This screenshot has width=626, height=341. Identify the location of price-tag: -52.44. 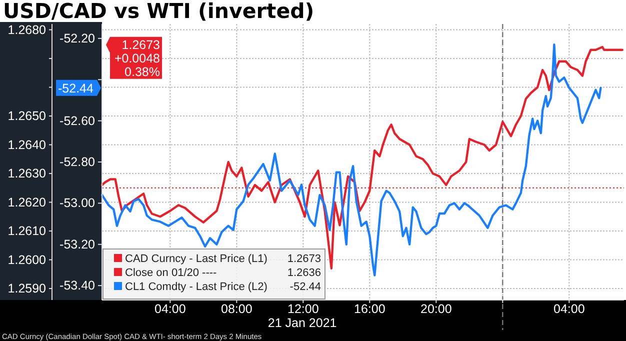
(78, 88).